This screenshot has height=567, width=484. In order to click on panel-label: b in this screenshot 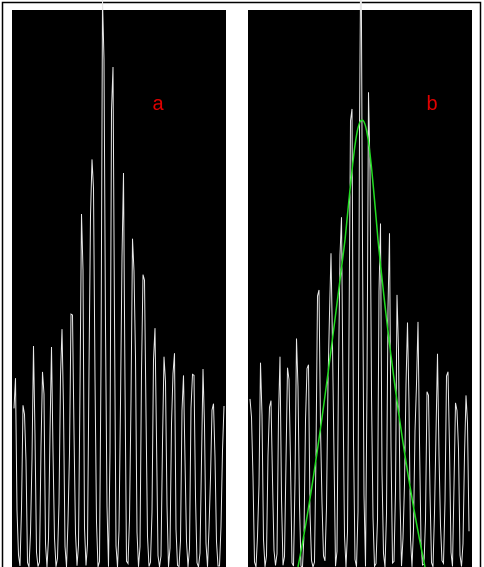, I will do `click(431, 104)`.